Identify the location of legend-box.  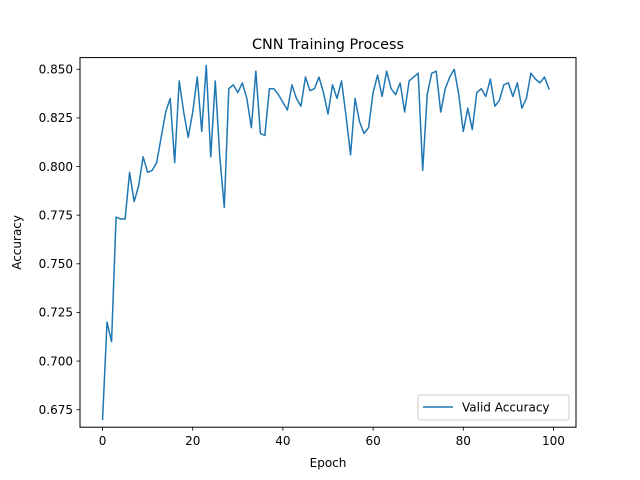
(493, 407).